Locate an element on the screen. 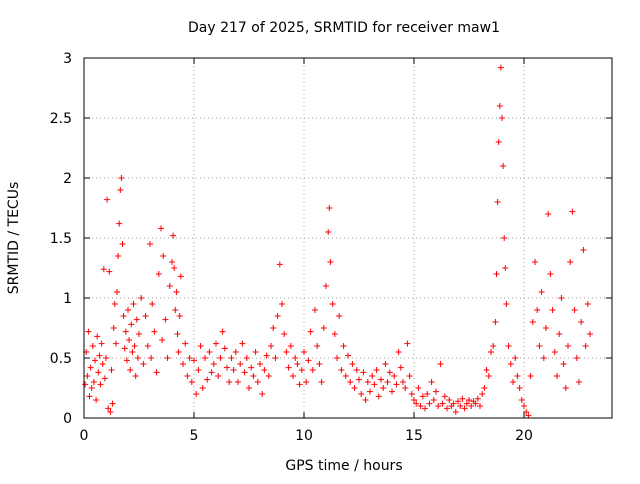 The width and height of the screenshot is (640, 484). y-tick-label: 0.5 is located at coordinates (61, 359).